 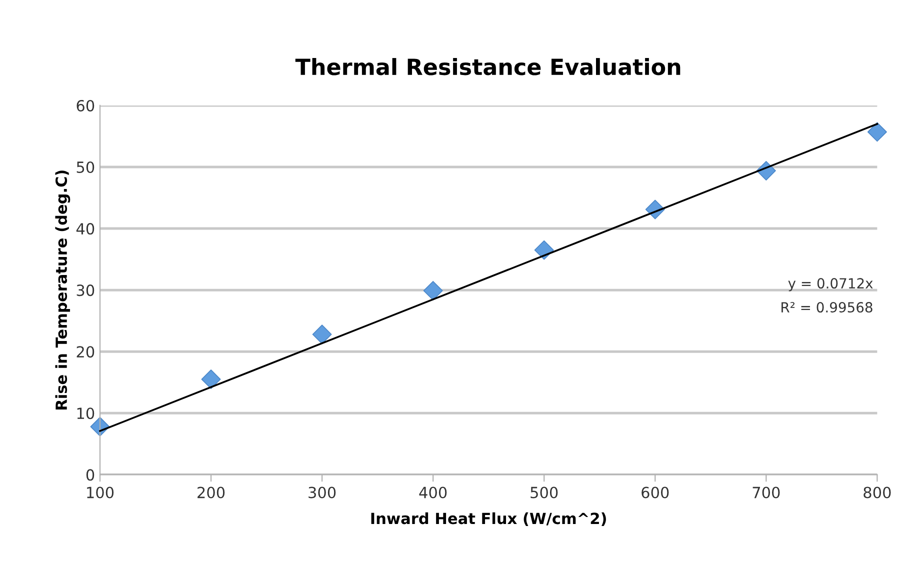 What do you see at coordinates (766, 492) in the screenshot?
I see `x-tick-label: 700` at bounding box center [766, 492].